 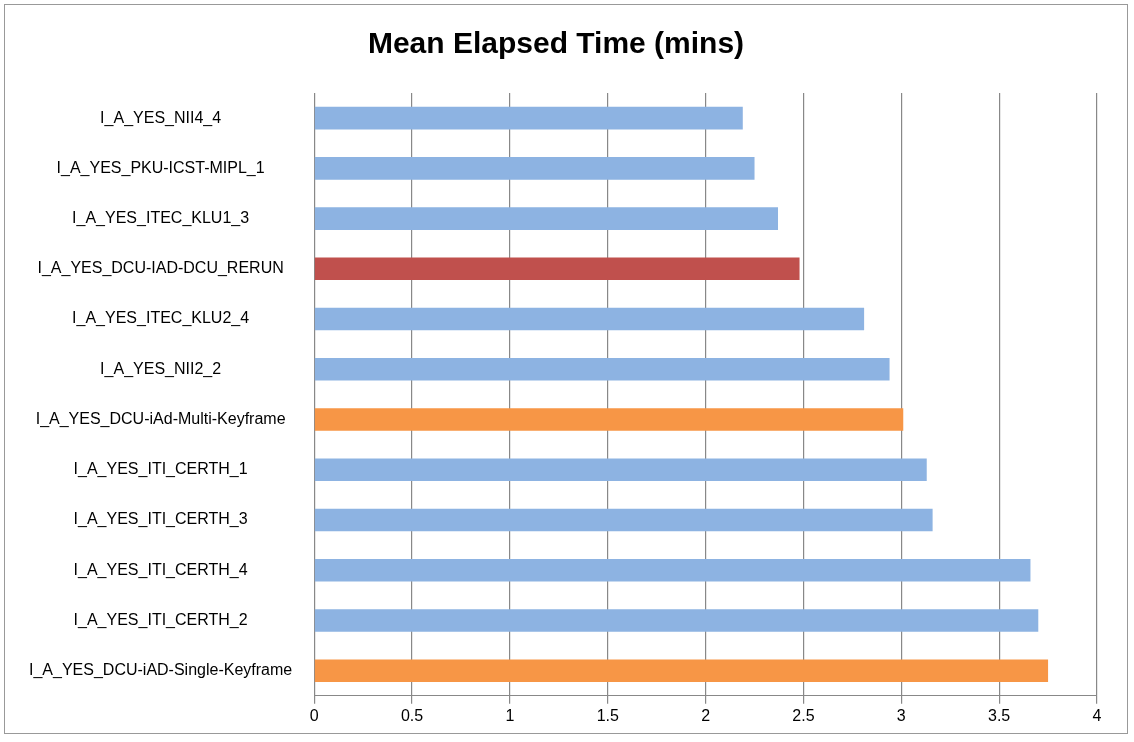 What do you see at coordinates (160, 268) in the screenshot?
I see `y-tick-label: I_A_YES_DCU-IAD-DCU_RERUN` at bounding box center [160, 268].